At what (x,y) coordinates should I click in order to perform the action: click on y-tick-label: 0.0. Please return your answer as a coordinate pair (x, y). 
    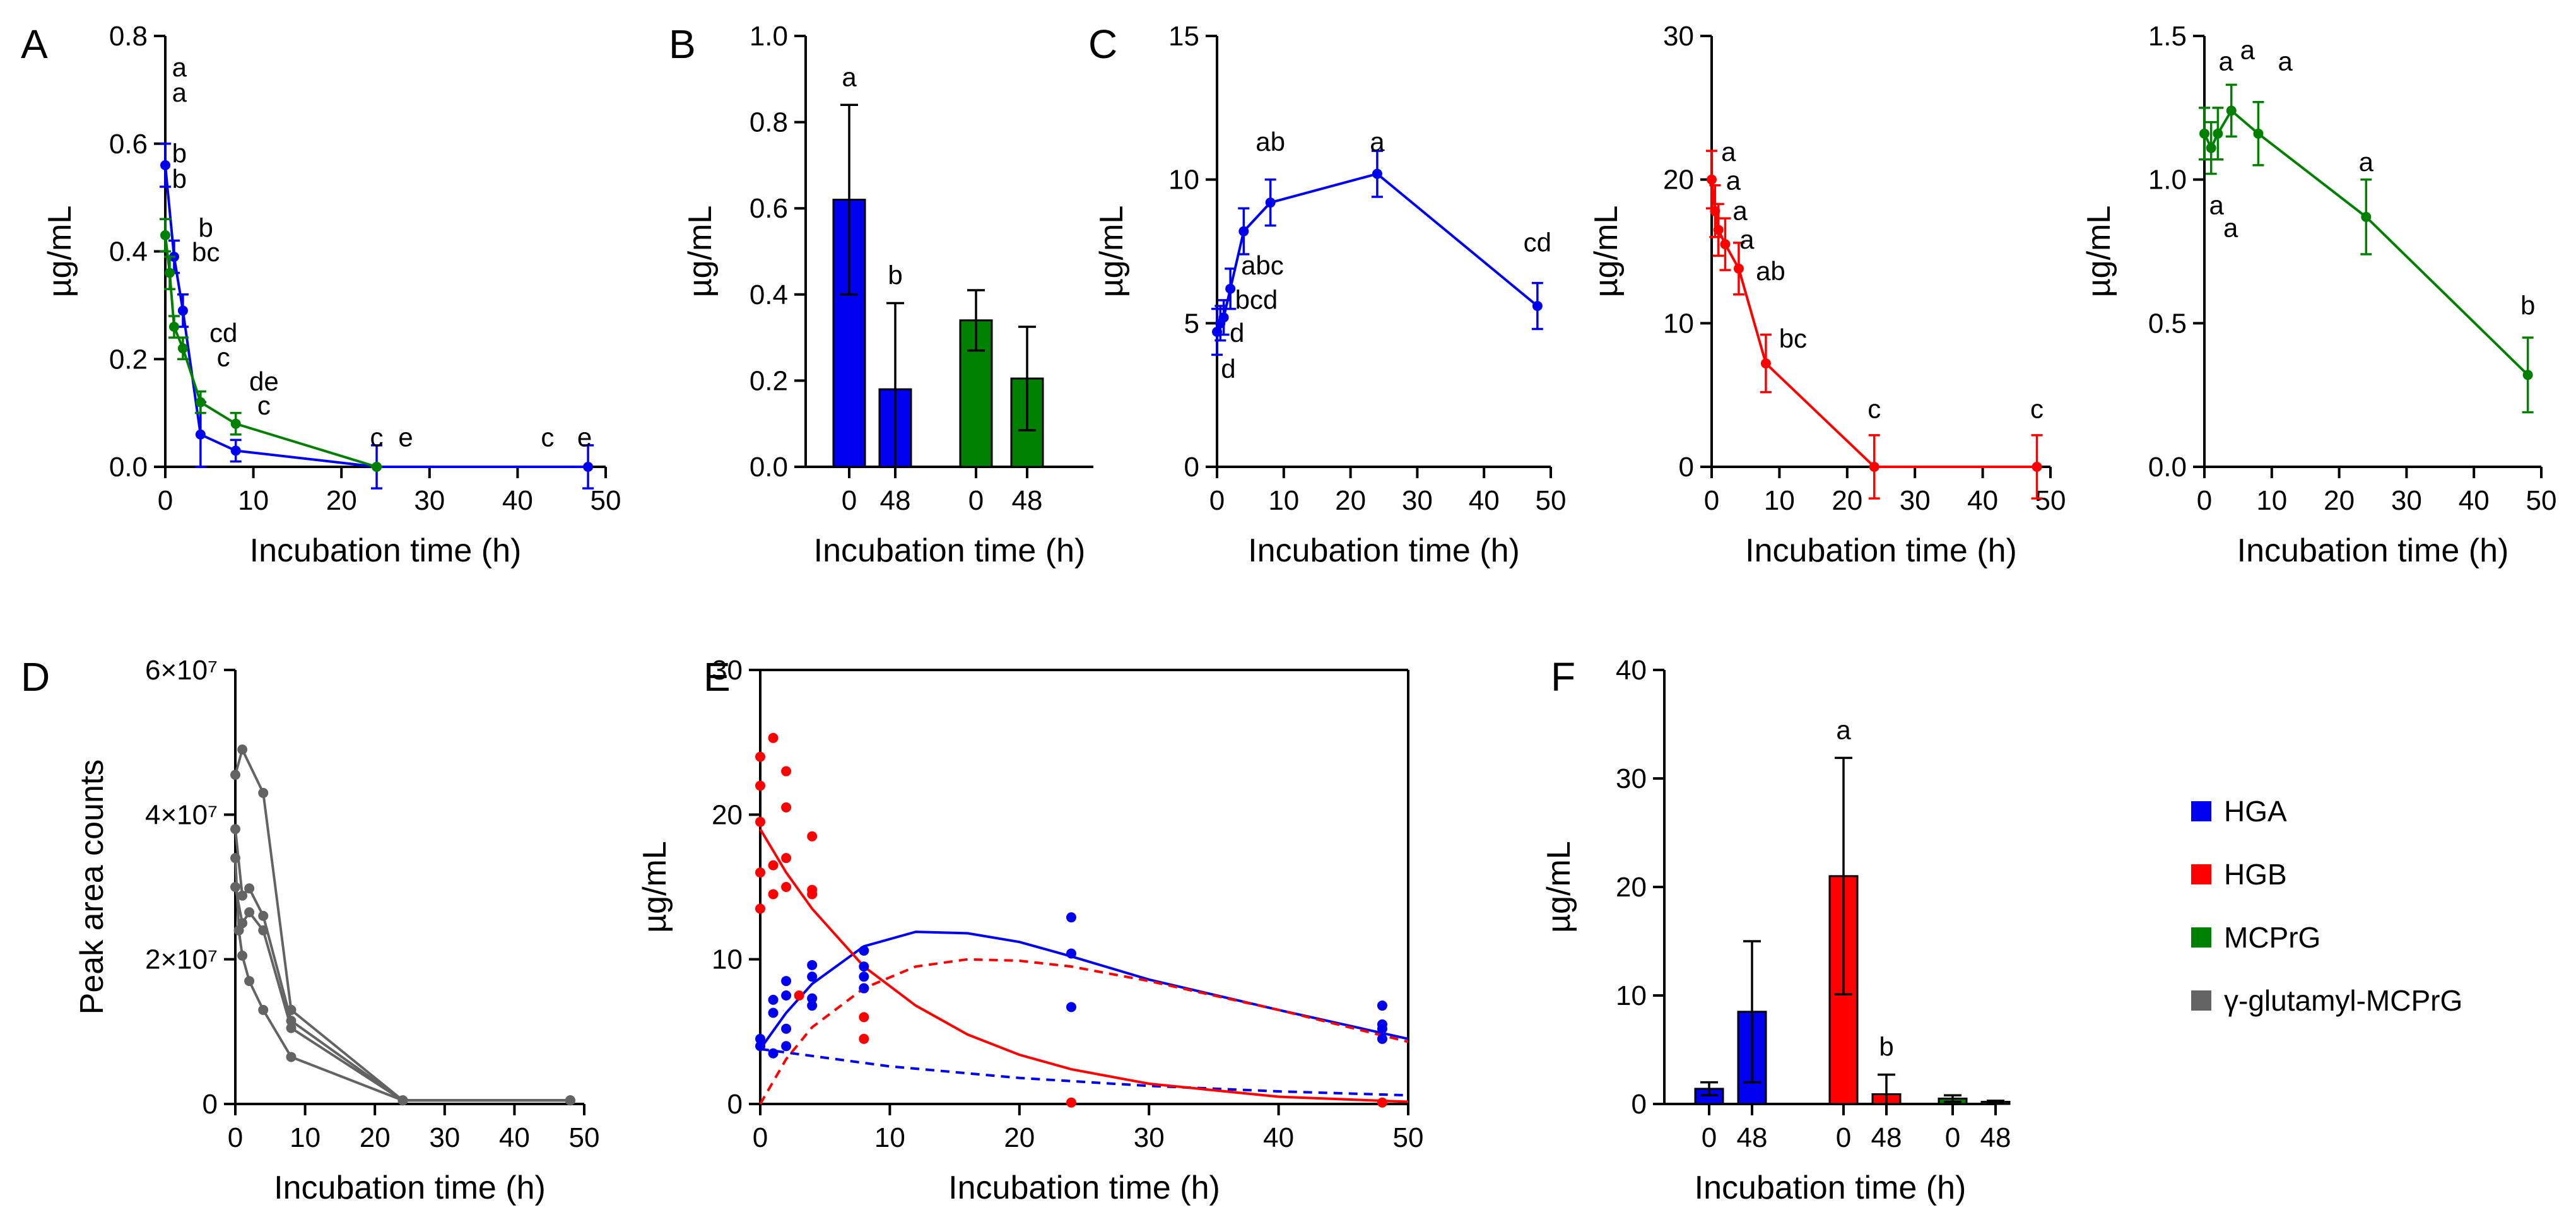
    Looking at the image, I should click on (2167, 467).